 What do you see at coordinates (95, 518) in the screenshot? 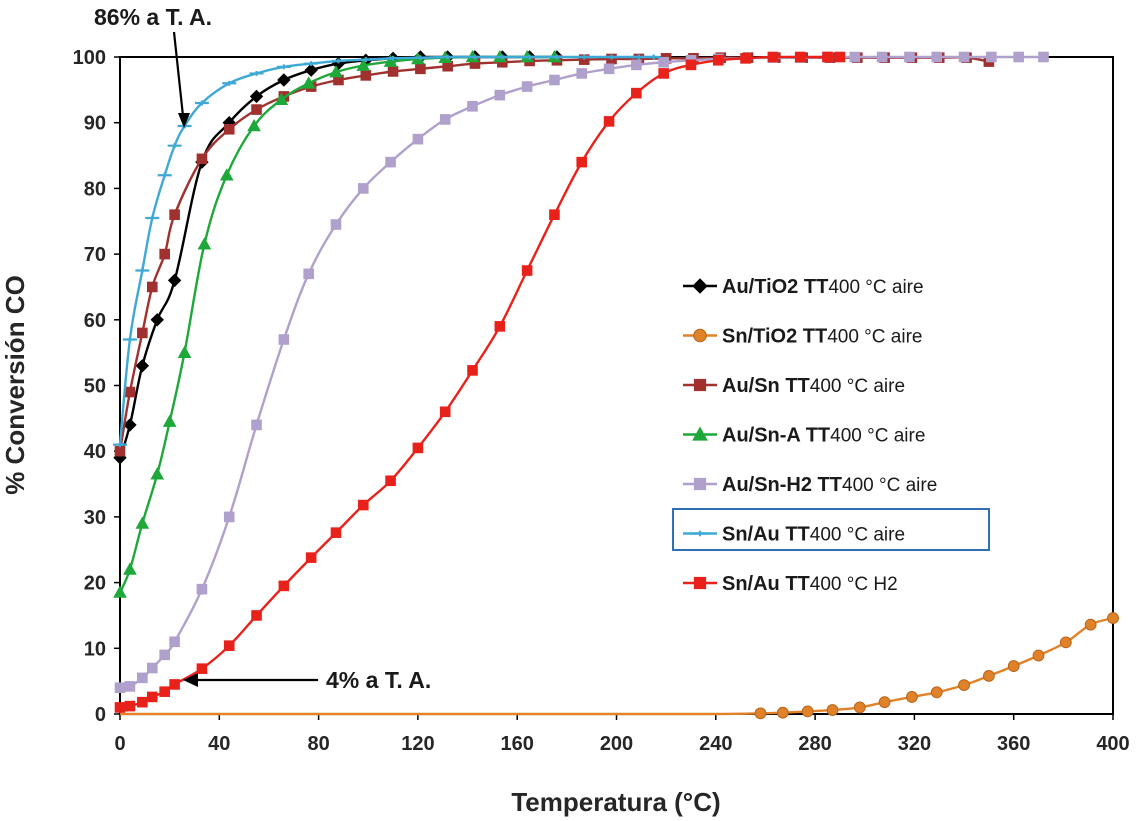
I see `y-tick-label: 30` at bounding box center [95, 518].